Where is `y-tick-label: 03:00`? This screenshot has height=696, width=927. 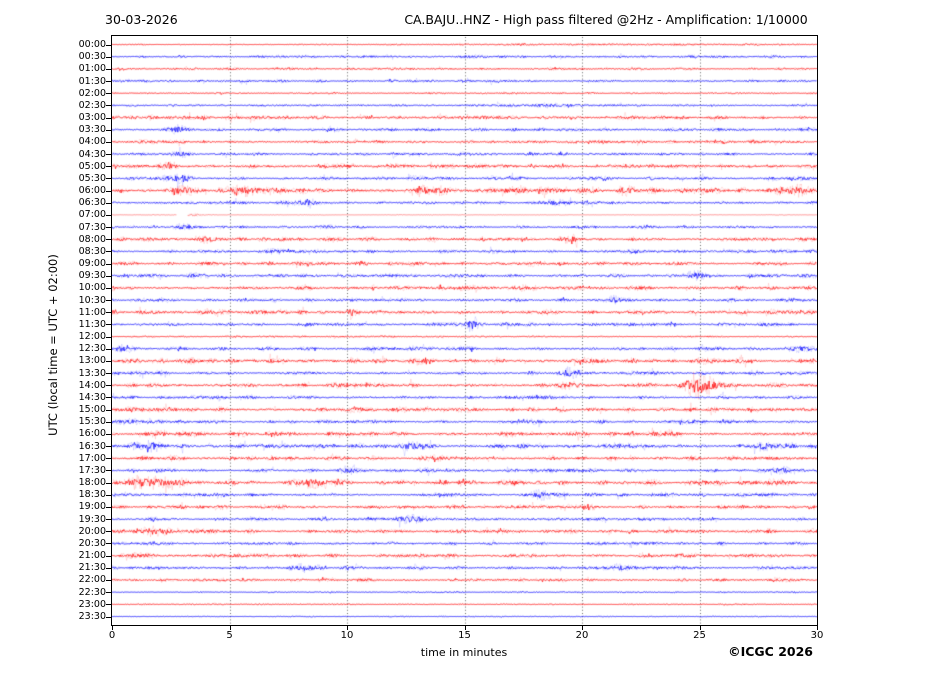
y-tick-label: 03:00 is located at coordinates (92, 118).